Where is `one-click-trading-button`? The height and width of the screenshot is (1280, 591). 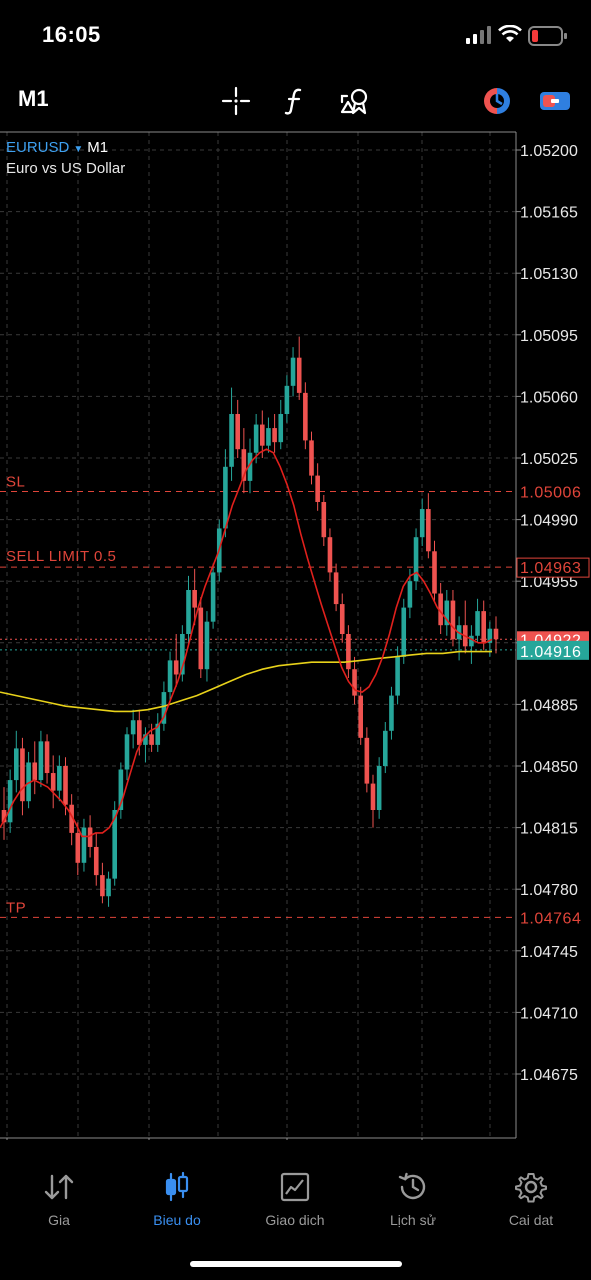 one-click-trading-button is located at coordinates (497, 101).